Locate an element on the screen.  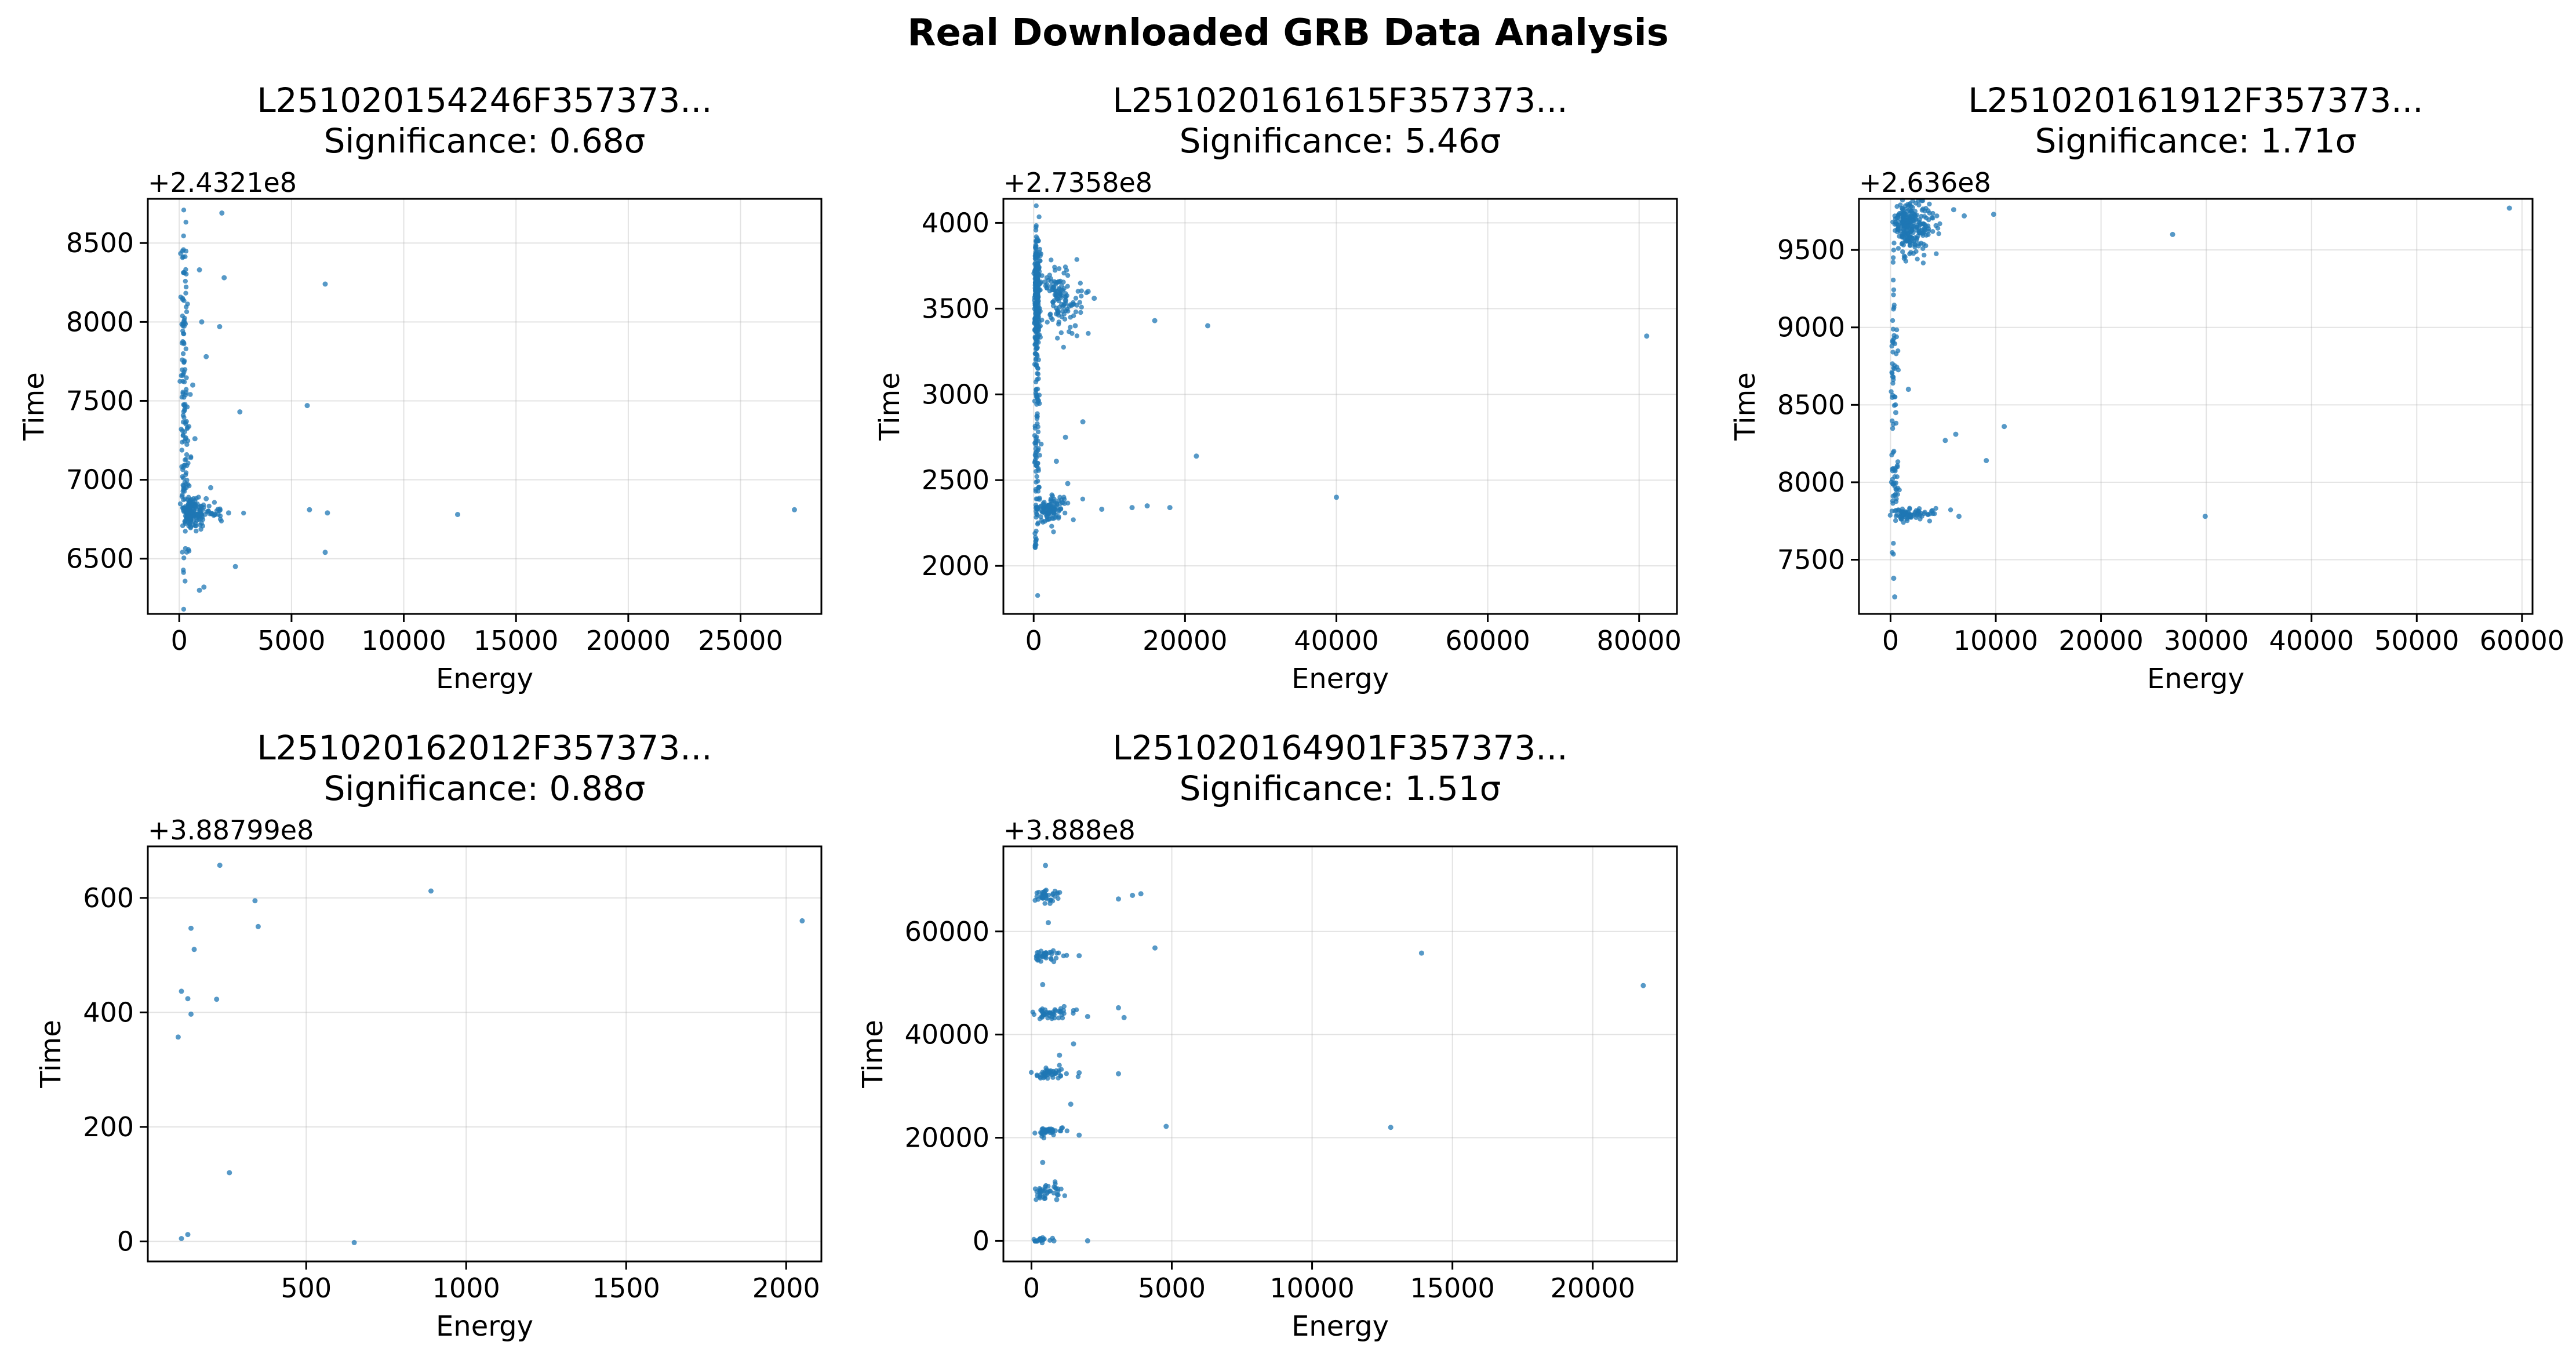
x-tick-label: 40000 is located at coordinates (2311, 640).